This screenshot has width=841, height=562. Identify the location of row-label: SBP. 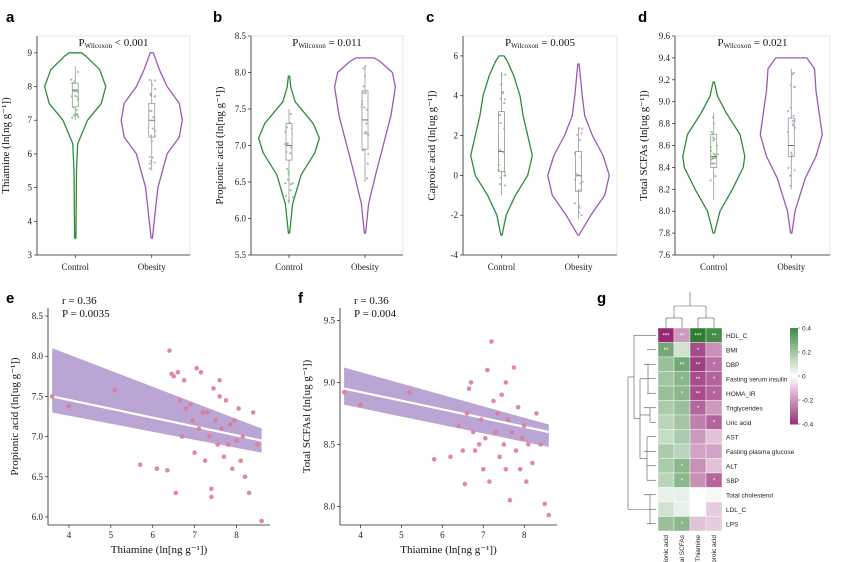
(732, 481).